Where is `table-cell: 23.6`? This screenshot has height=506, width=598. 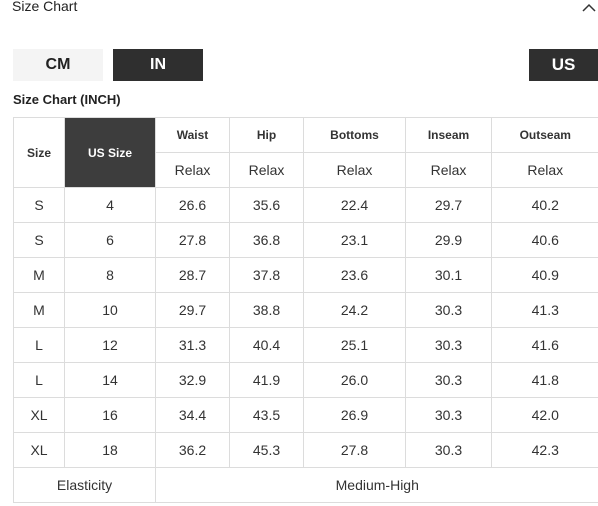
table-cell: 23.6 is located at coordinates (354, 275).